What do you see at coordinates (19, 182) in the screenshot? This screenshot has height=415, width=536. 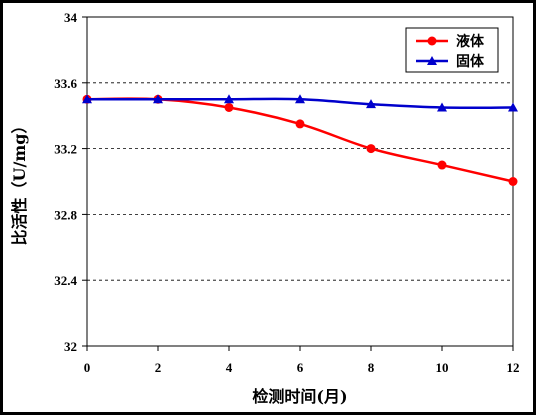 I see `y-axis-label: 比活性（U/mg）` at bounding box center [19, 182].